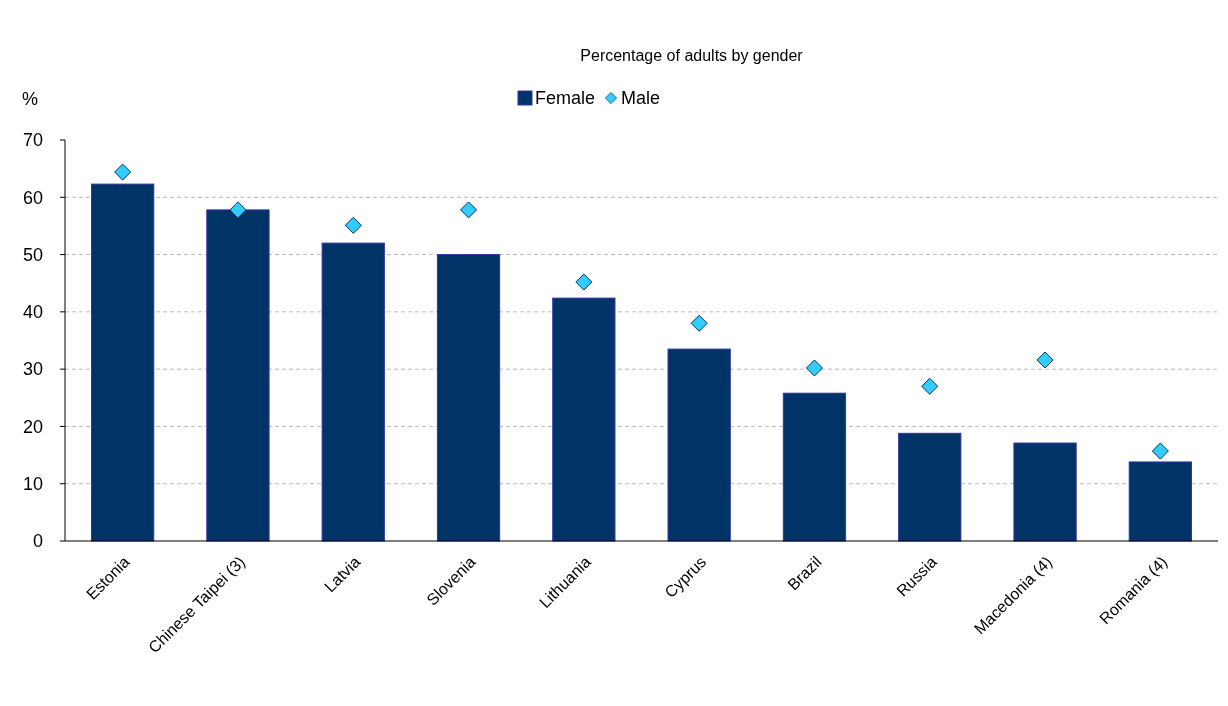 The width and height of the screenshot is (1228, 706). What do you see at coordinates (32, 140) in the screenshot?
I see `y-tick-label: 70` at bounding box center [32, 140].